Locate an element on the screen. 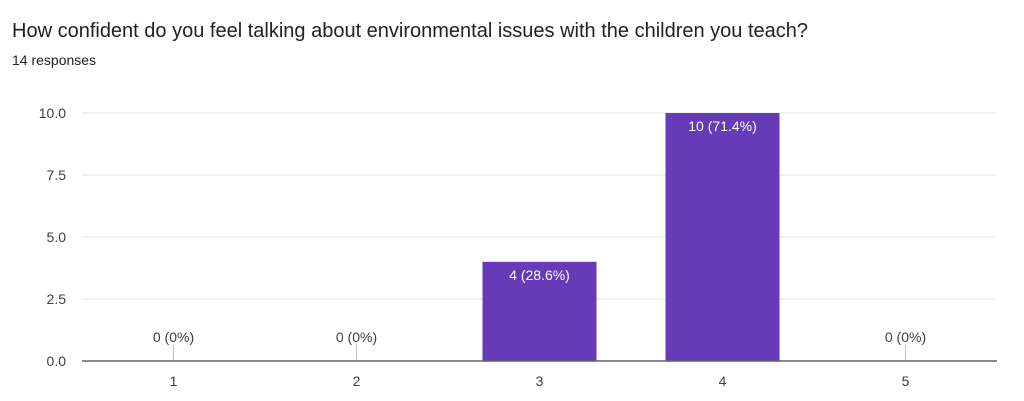 The height and width of the screenshot is (401, 1024). x-tick-label: 2 is located at coordinates (357, 381).